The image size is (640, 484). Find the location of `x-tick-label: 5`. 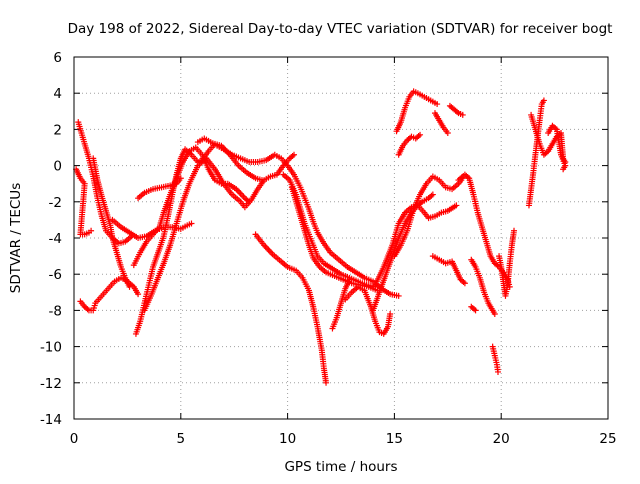

x-tick-label: 5 is located at coordinates (181, 439).